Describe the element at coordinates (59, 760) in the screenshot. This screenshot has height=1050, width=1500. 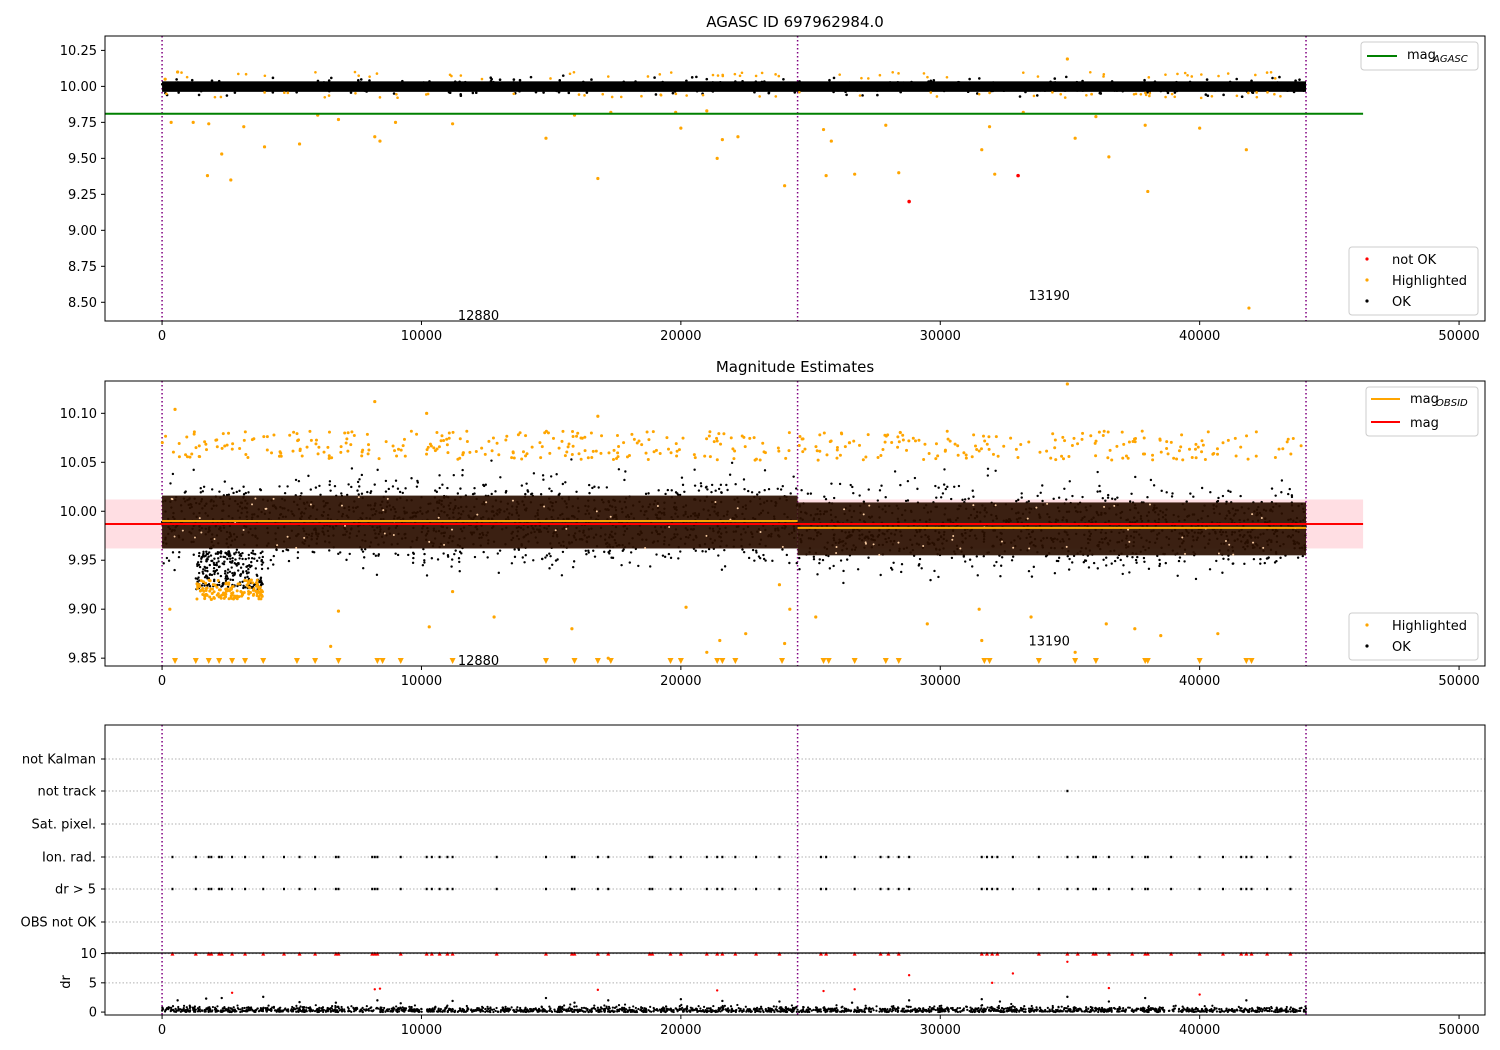
I see `flag-row-label: not Kalman` at that location.